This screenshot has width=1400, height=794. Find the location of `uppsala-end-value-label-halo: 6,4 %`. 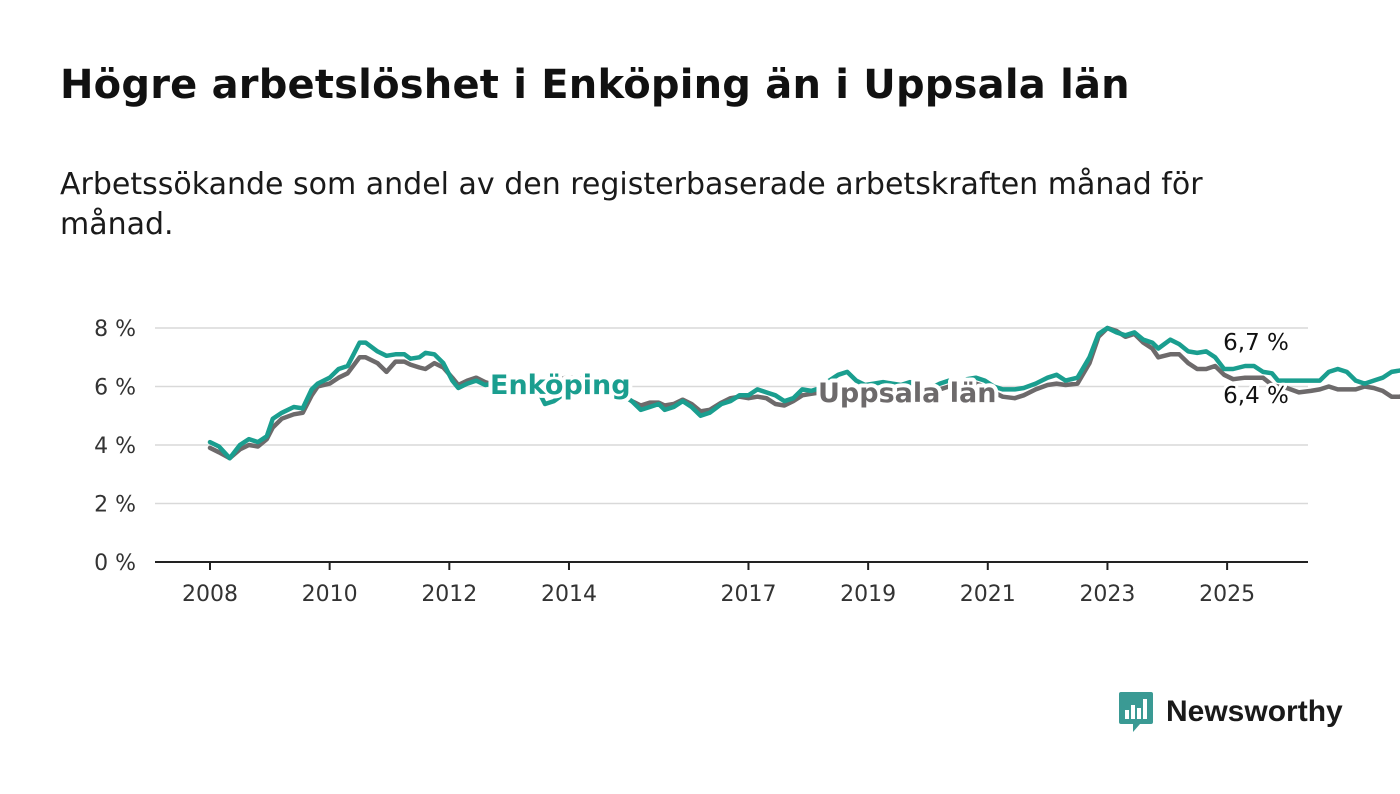

uppsala-end-value-label-halo: 6,4 % is located at coordinates (1256, 396).